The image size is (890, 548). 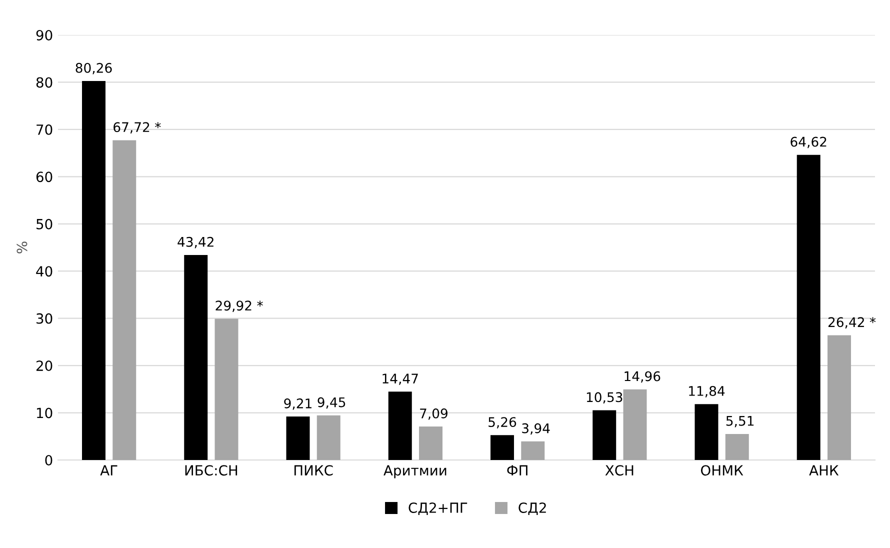 I want to click on y-axis-title: %, so click(x=22, y=248).